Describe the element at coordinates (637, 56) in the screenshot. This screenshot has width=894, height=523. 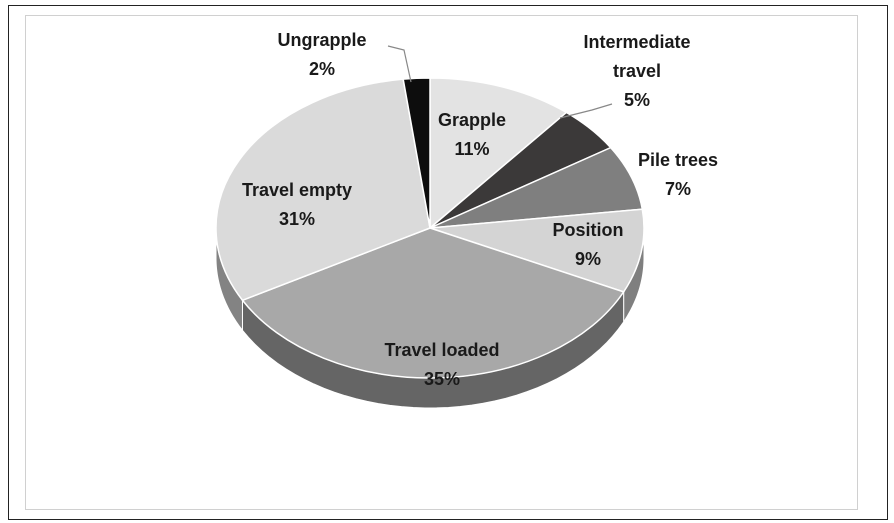
I see `category-label: Intermediate travel` at that location.